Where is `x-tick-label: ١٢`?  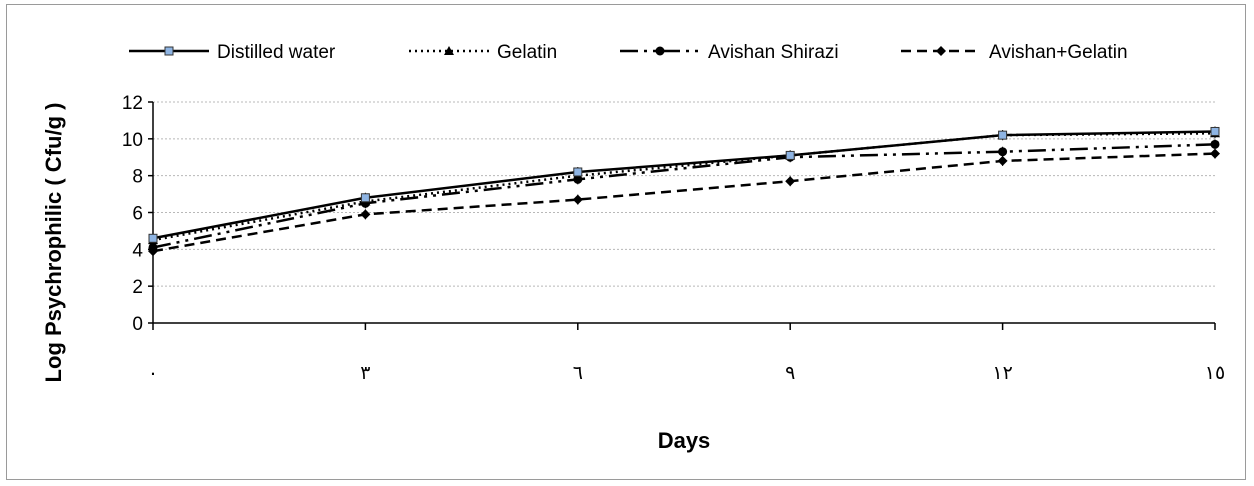
x-tick-label: ١٢ is located at coordinates (1002, 373).